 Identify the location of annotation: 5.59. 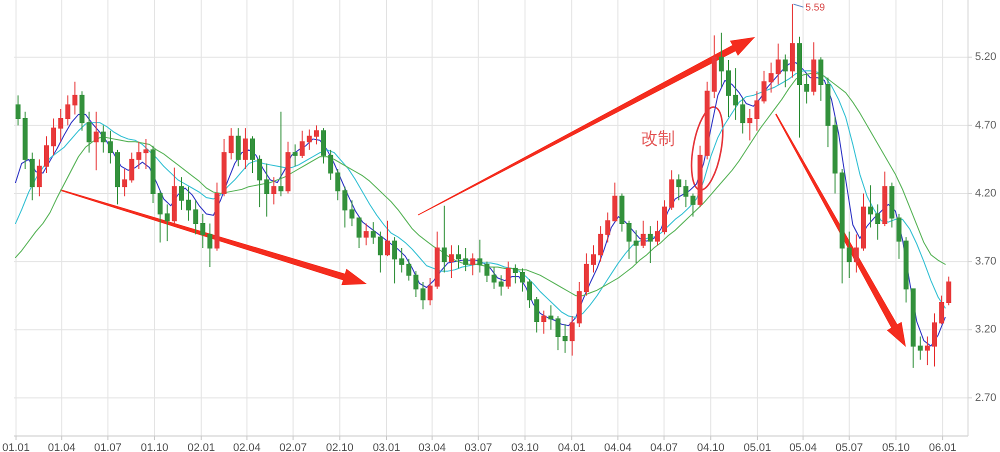
(815, 8).